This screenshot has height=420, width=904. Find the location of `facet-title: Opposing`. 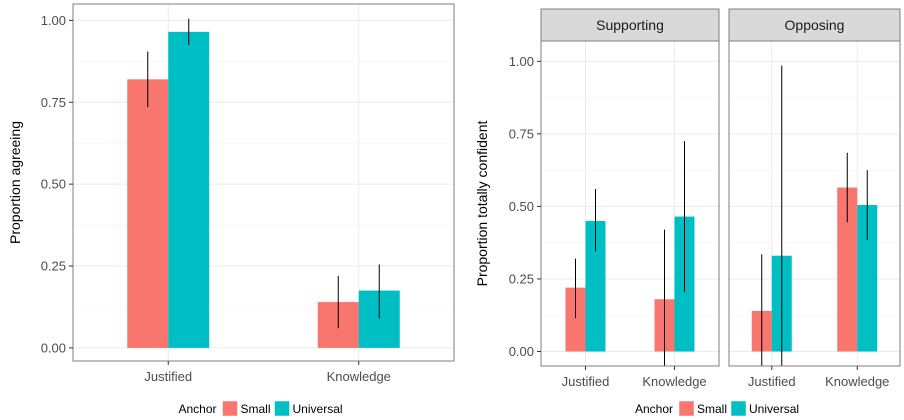

facet-title: Opposing is located at coordinates (815, 25).